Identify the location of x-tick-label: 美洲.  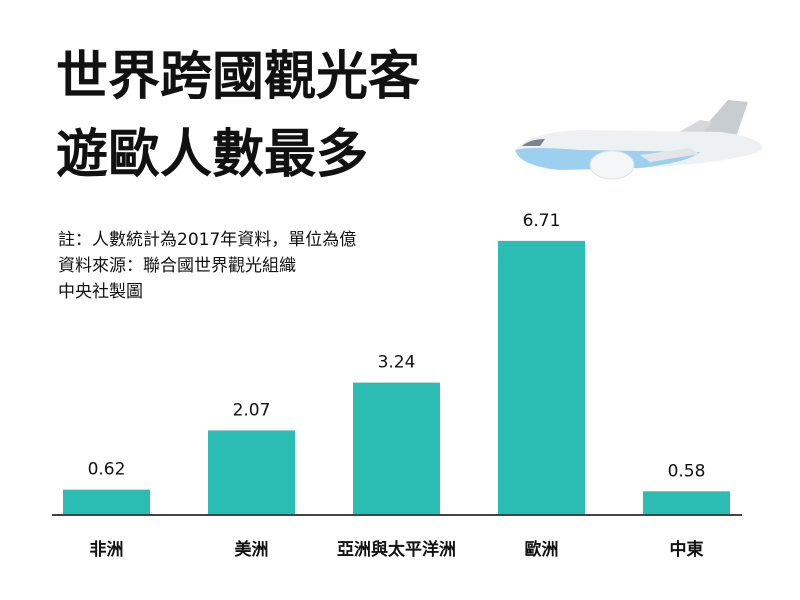
(252, 549).